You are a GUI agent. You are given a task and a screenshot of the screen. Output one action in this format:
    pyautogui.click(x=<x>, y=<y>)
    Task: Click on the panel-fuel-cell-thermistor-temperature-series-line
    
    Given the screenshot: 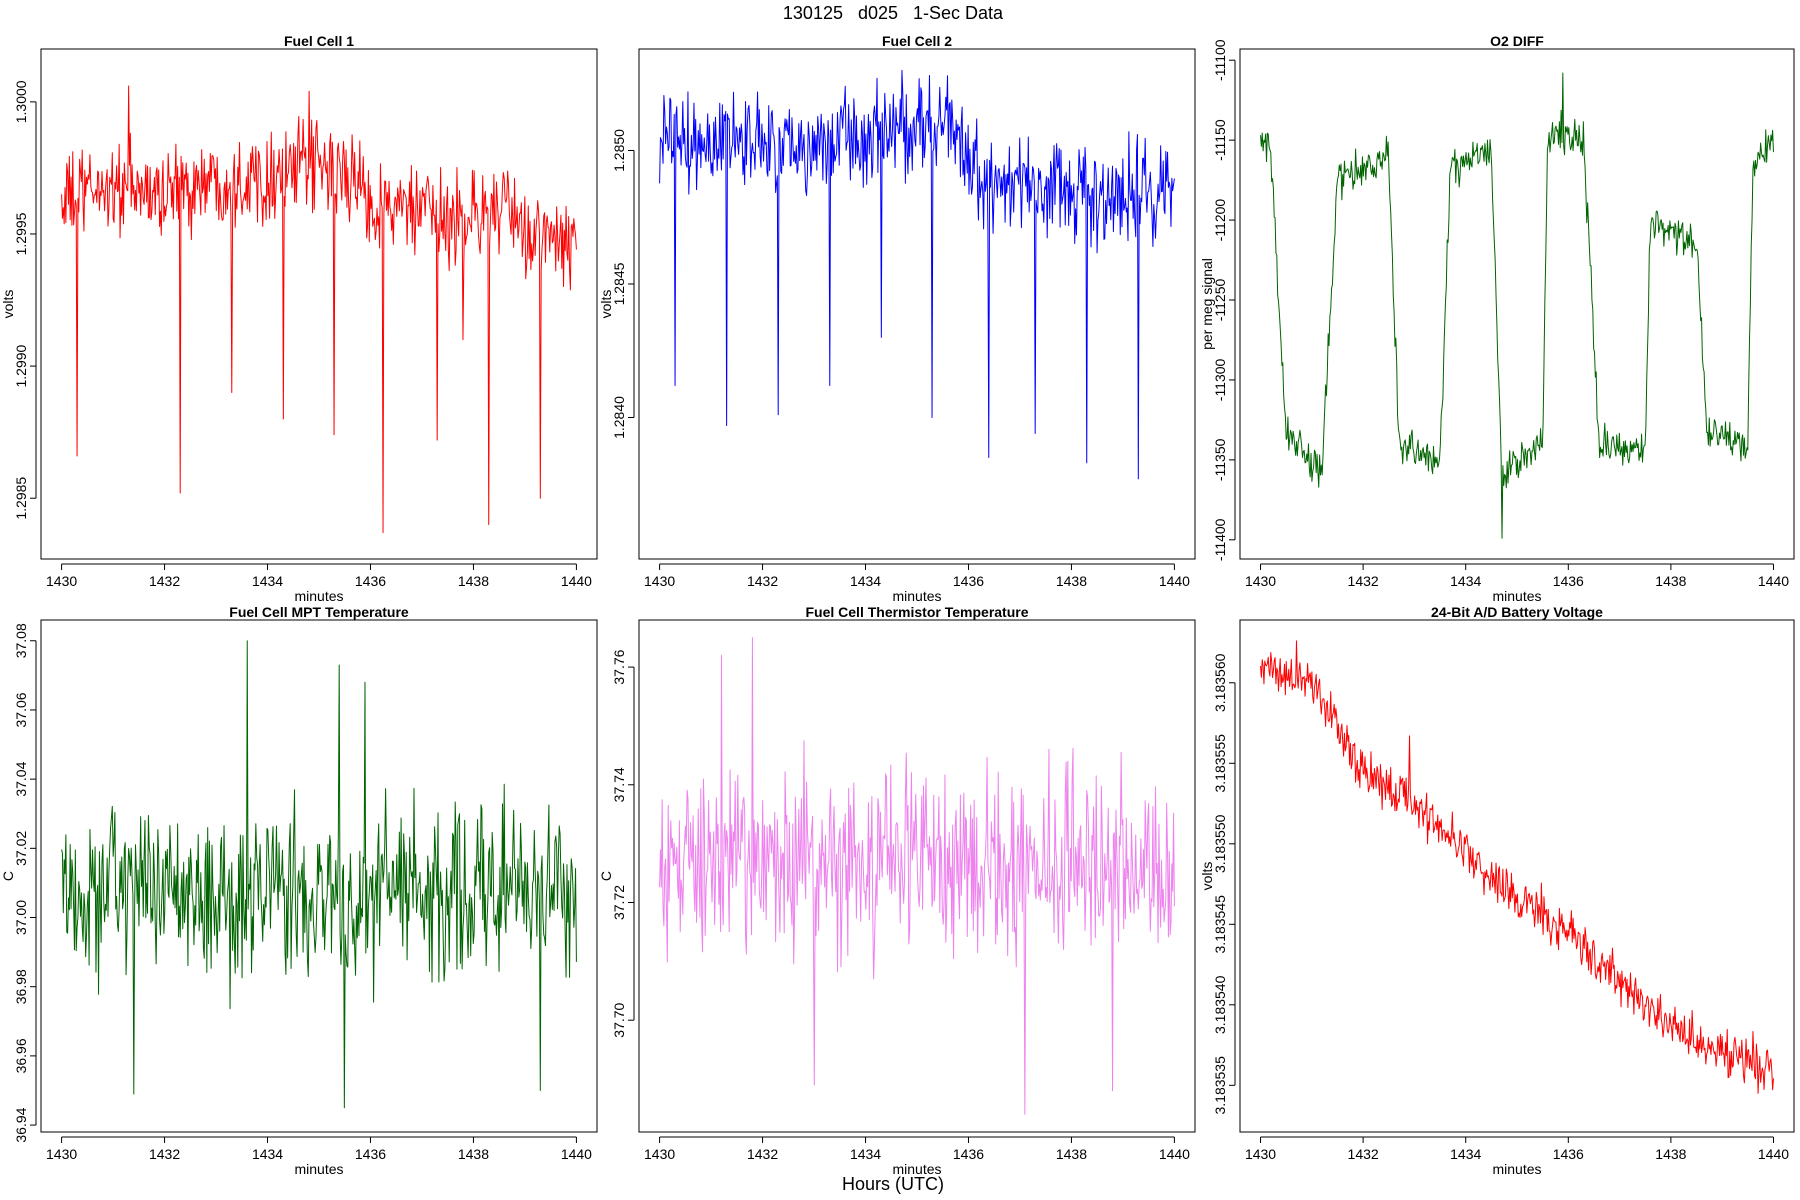 What is the action you would take?
    pyautogui.click(x=917, y=876)
    